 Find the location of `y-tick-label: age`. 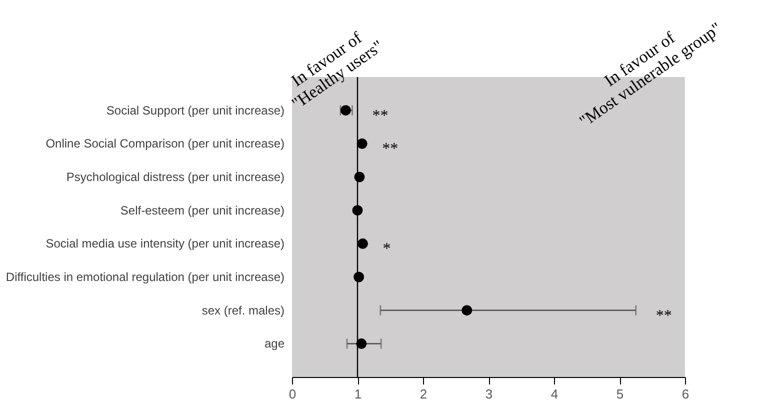

y-tick-label: age is located at coordinates (274, 343).